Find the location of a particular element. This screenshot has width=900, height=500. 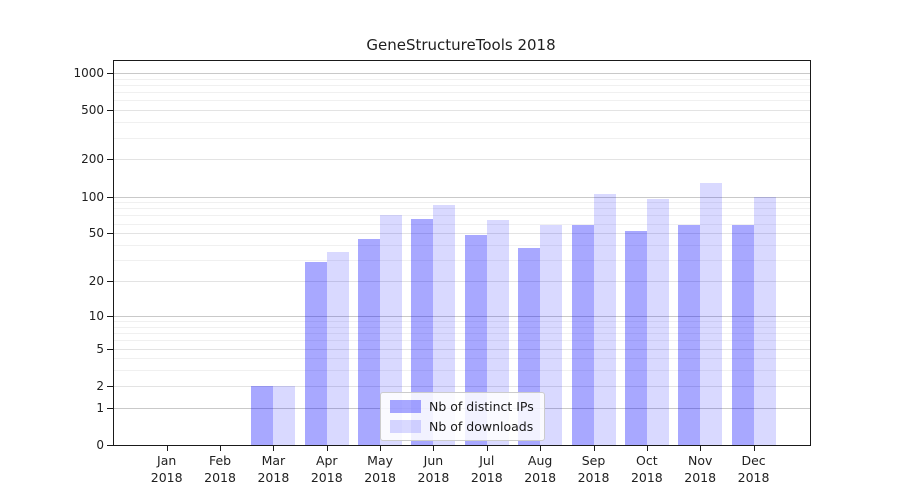

x-tick-label-aug: Aug 2018 is located at coordinates (540, 469).